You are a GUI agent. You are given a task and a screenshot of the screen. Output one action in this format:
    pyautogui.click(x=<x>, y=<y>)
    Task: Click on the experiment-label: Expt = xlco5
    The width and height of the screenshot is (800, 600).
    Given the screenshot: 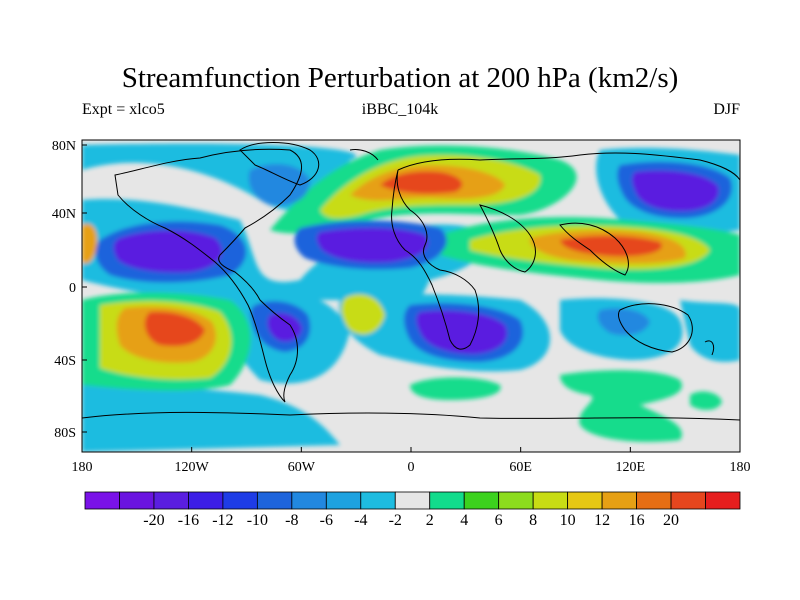 What is the action you would take?
    pyautogui.click(x=123, y=109)
    